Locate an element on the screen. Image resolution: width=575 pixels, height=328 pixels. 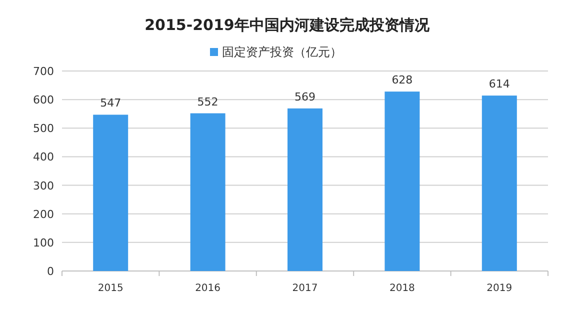
y-tick-label: 400 is located at coordinates (43, 157).